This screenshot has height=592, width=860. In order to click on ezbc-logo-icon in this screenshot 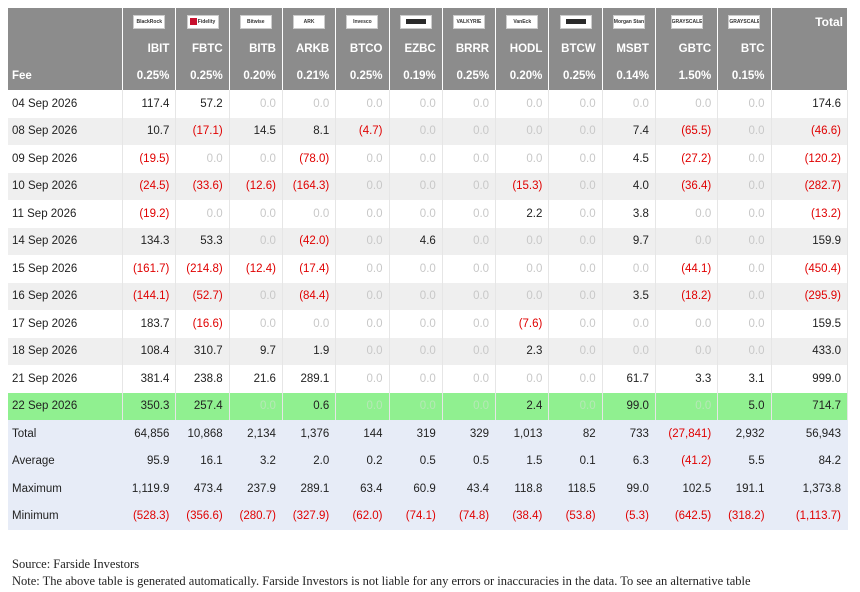, I will do `click(415, 21)`.